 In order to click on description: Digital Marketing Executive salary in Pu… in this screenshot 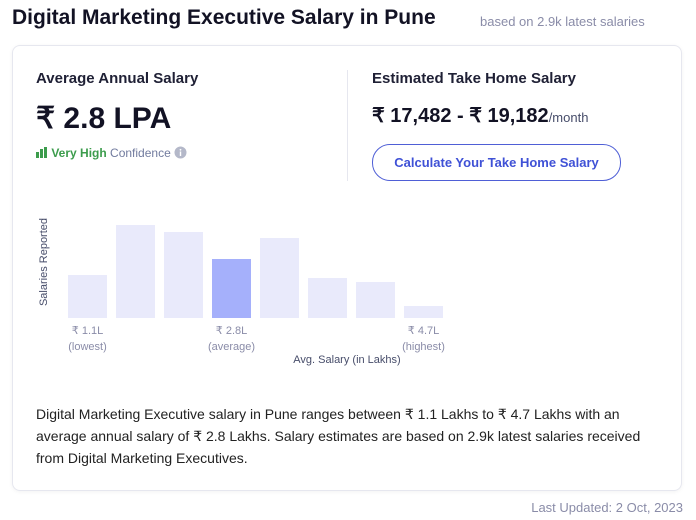, I will do `click(338, 436)`.